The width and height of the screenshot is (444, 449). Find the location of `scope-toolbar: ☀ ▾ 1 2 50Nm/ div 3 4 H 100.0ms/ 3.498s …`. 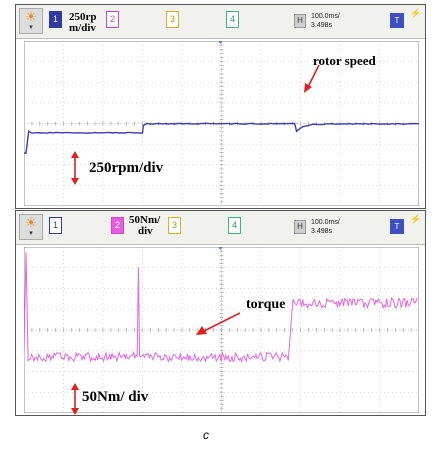

scope-toolbar: ☀ ▾ 1 2 50Nm/ div 3 4 H 100.0ms/ 3.498s … is located at coordinates (220, 228).